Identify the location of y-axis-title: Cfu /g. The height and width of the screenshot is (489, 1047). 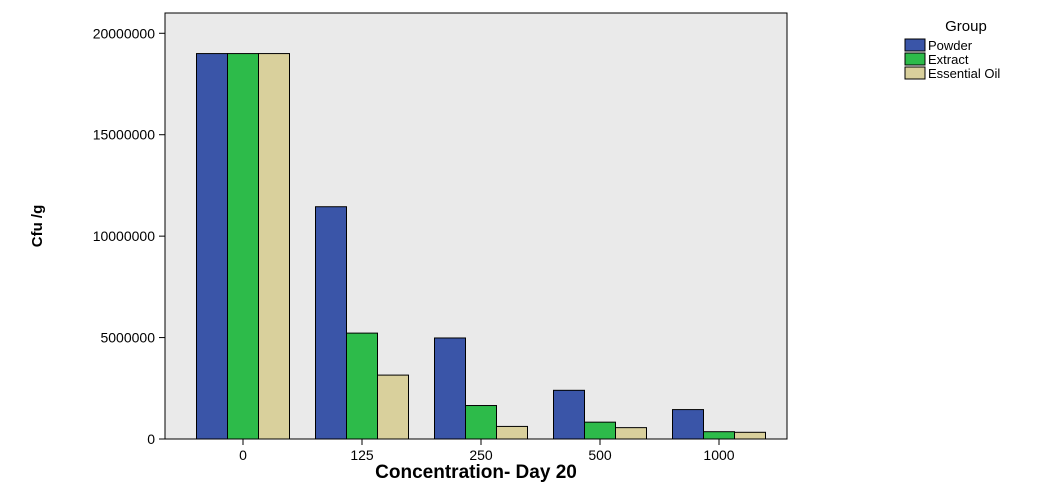
(37, 226).